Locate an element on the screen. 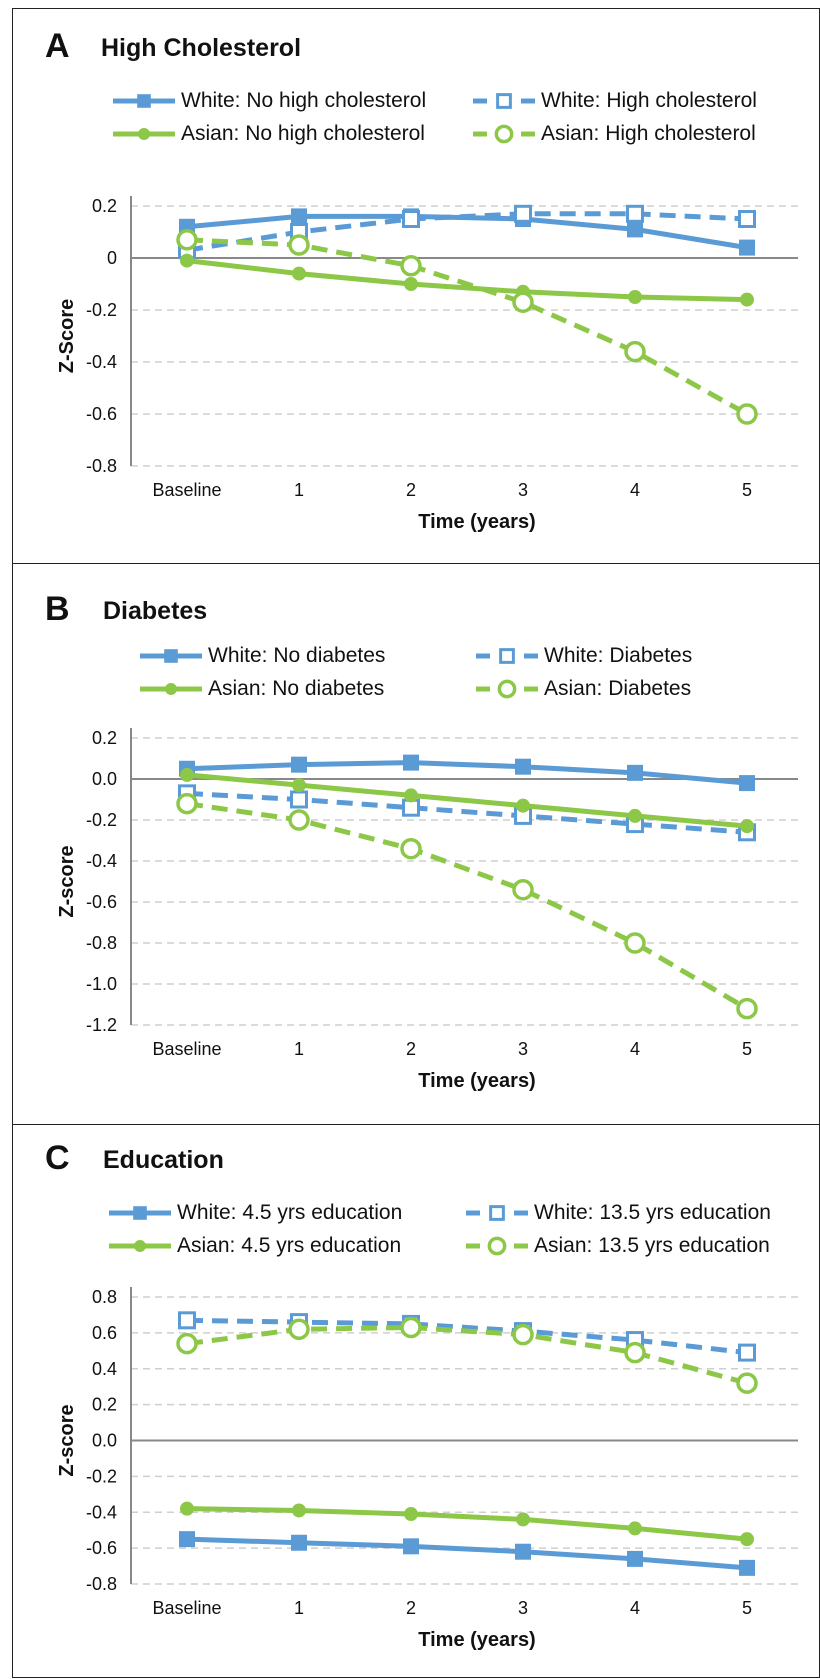 This screenshot has height=1679, width=820. legend-item: Asian: No high cholesterol is located at coordinates (268, 134).